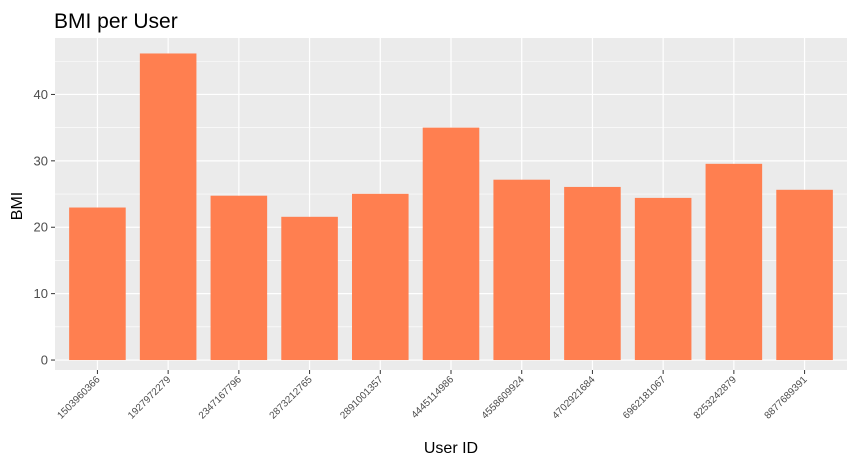 The width and height of the screenshot is (856, 466). Describe the element at coordinates (291, 397) in the screenshot. I see `x-tick-label: 2873212765` at that location.